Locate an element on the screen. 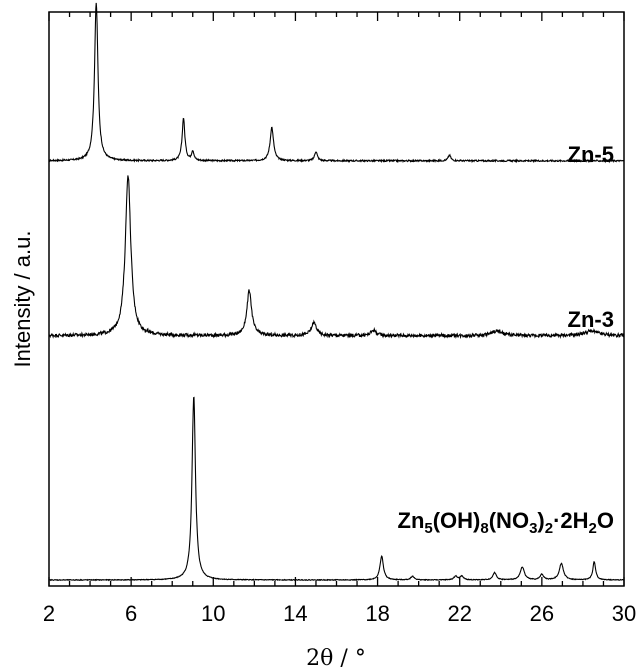  x-tick-label: 2 is located at coordinates (49, 613).